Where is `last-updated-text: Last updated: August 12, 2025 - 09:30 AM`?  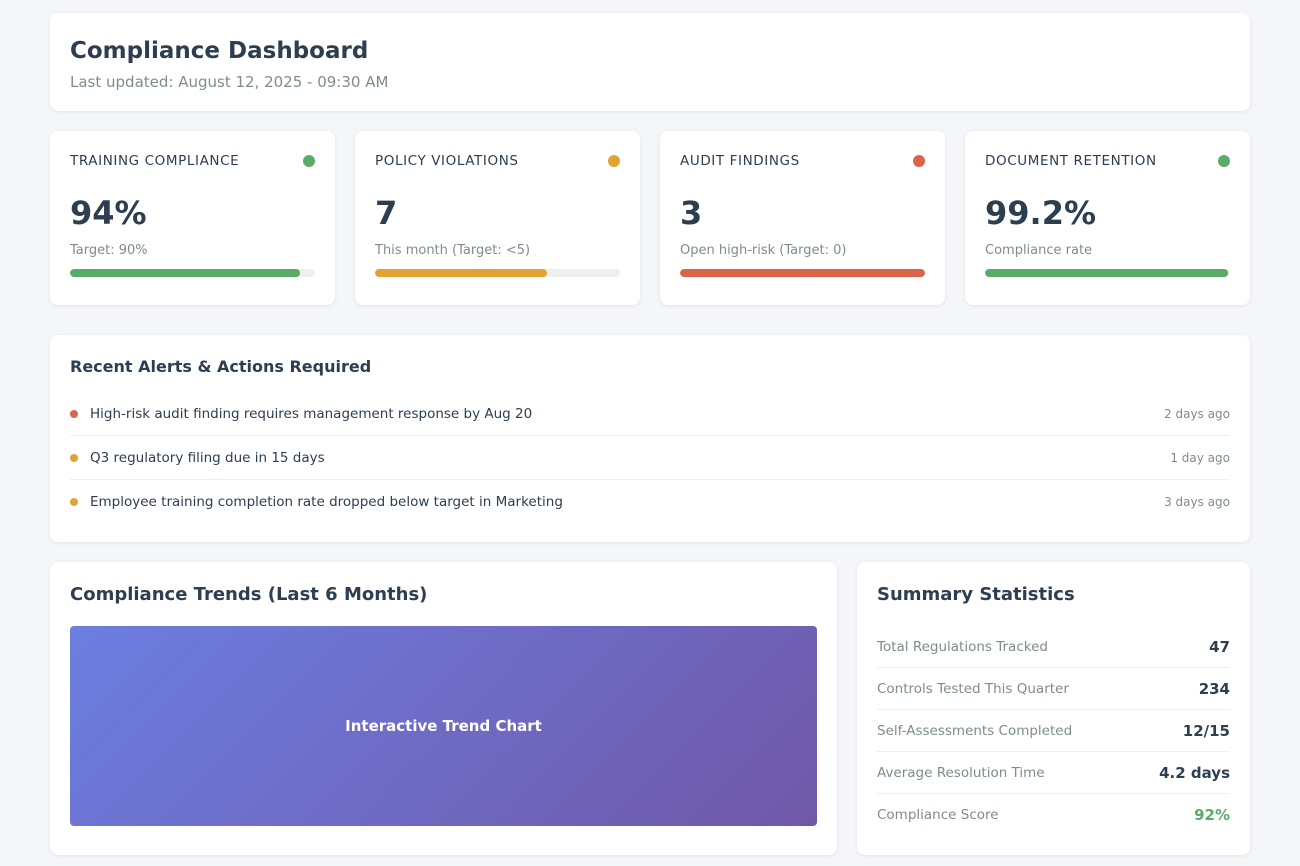
last-updated-text: Last updated: August 12, 2025 - 09:30 AM is located at coordinates (229, 82).